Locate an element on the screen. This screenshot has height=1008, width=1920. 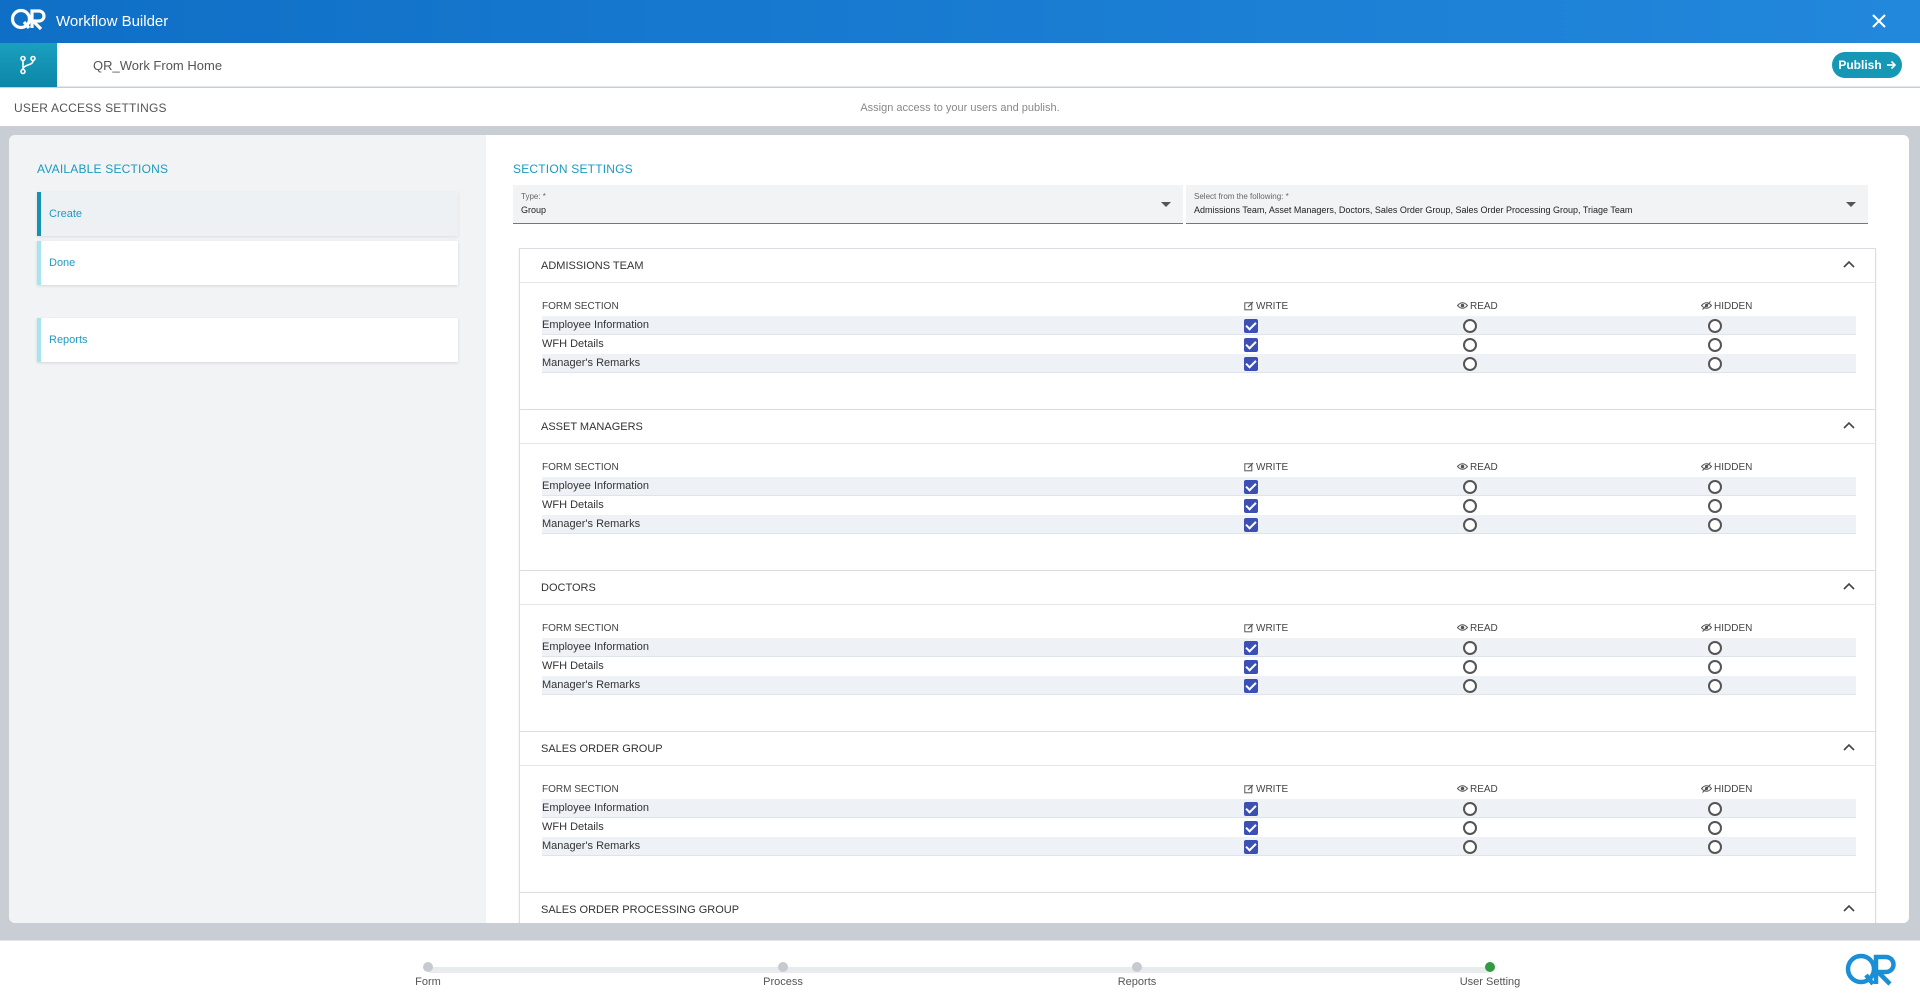
col-hidden-label: HIDDEN is located at coordinates (1733, 628).